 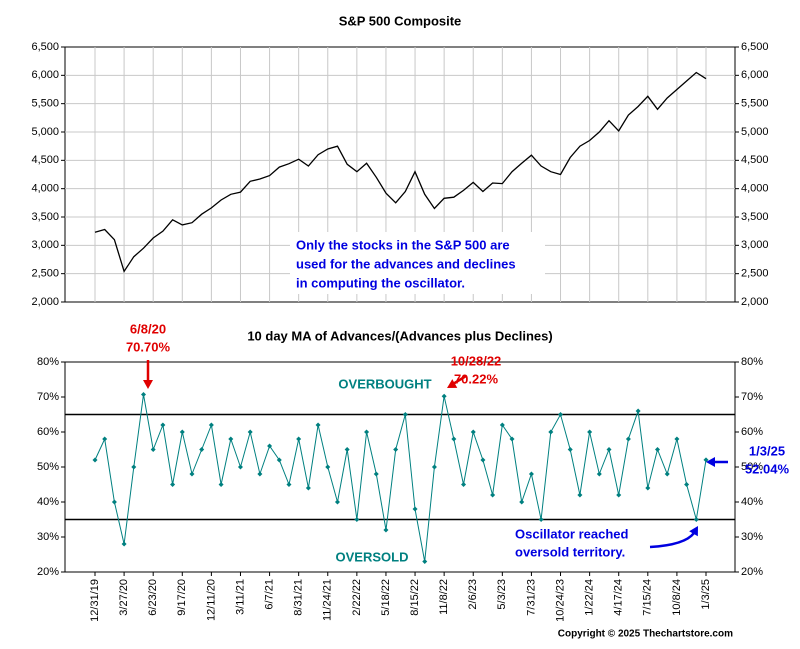 What do you see at coordinates (645, 634) in the screenshot?
I see `copyright: Copyright © 2025 Thechartstore.com` at bounding box center [645, 634].